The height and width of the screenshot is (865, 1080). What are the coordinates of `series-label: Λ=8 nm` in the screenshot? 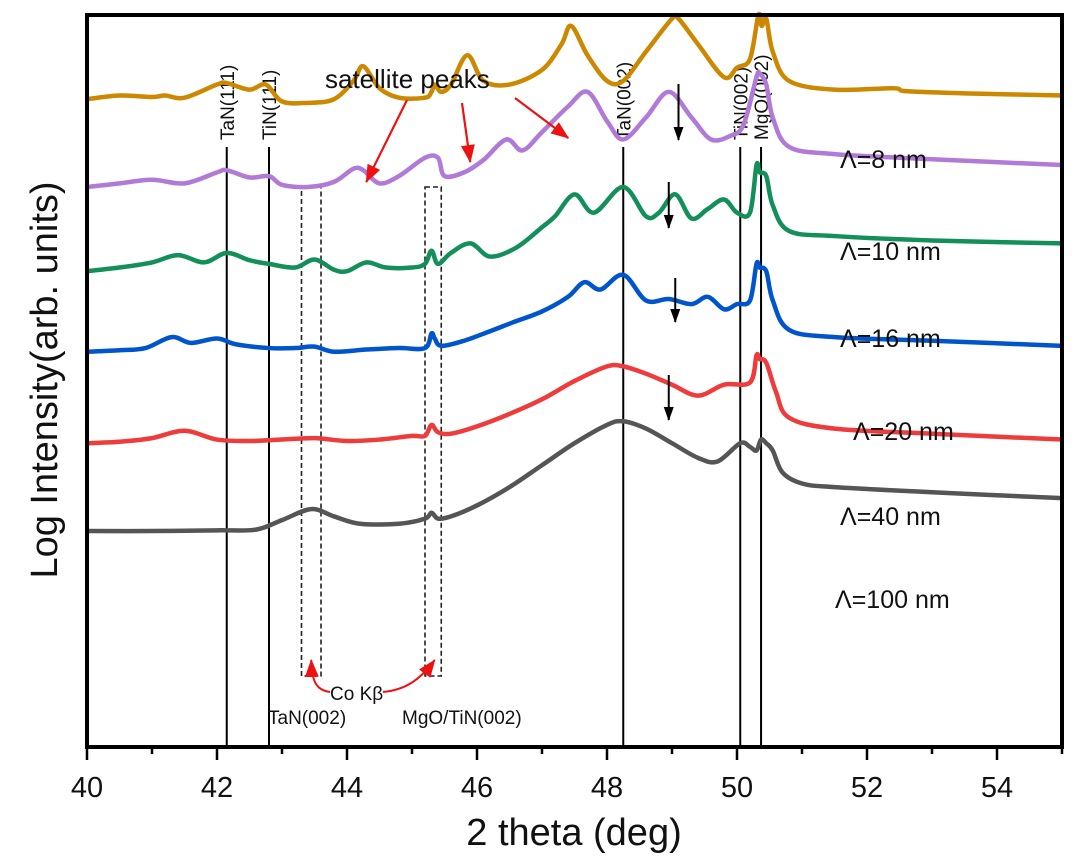 It's located at (883, 160).